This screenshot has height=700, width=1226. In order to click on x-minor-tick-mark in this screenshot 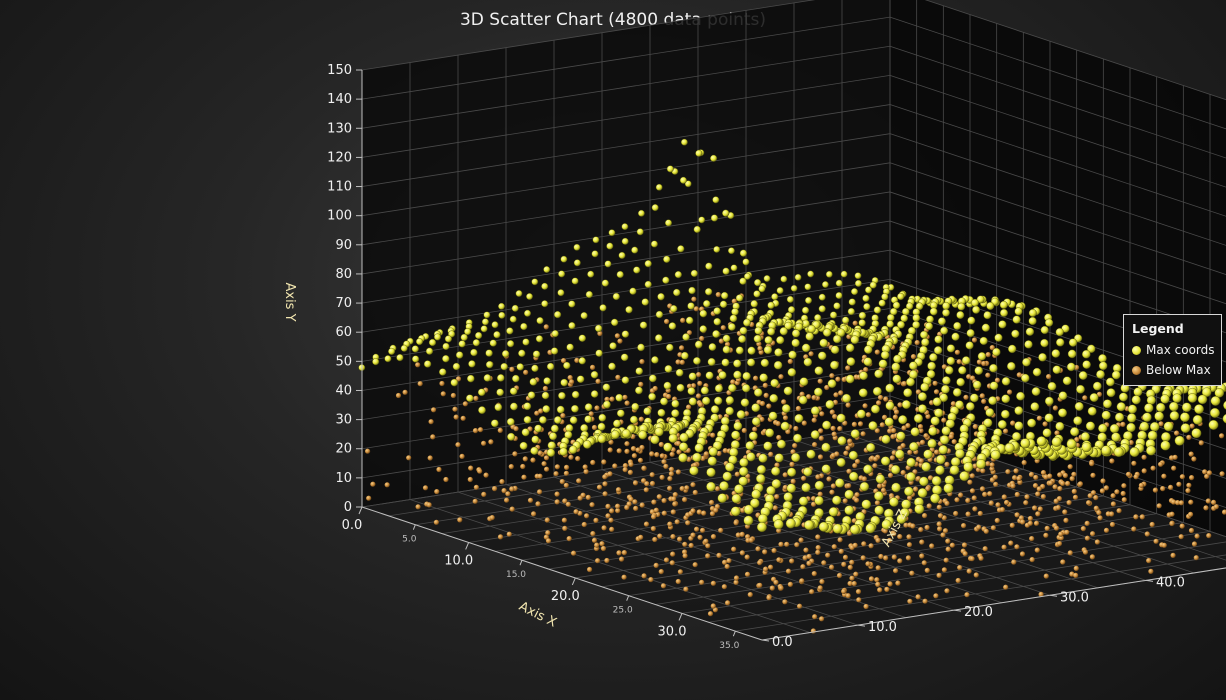, I will do `click(414, 527)`.